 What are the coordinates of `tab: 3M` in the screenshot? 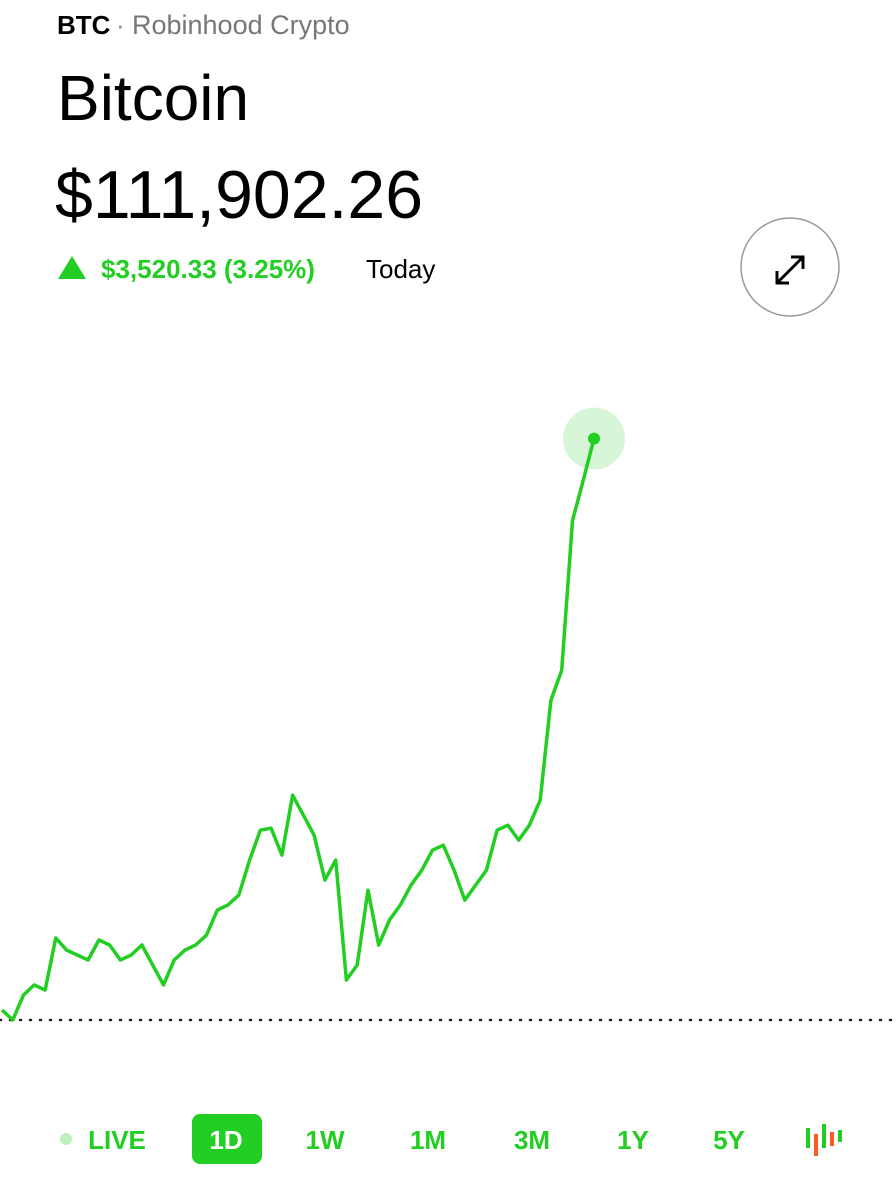 It's located at (532, 1140).